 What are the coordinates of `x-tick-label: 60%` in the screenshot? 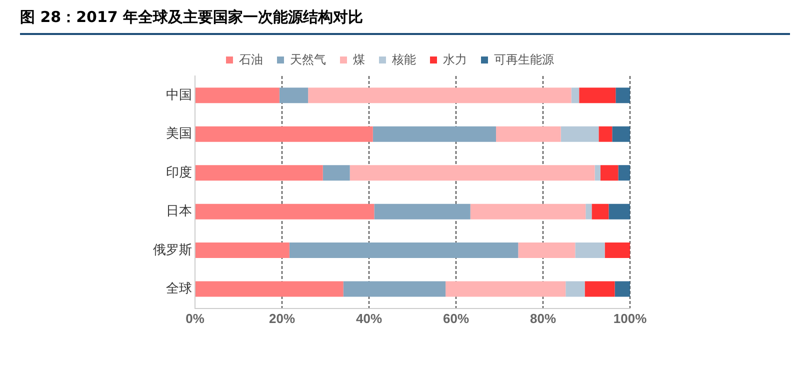 It's located at (456, 318).